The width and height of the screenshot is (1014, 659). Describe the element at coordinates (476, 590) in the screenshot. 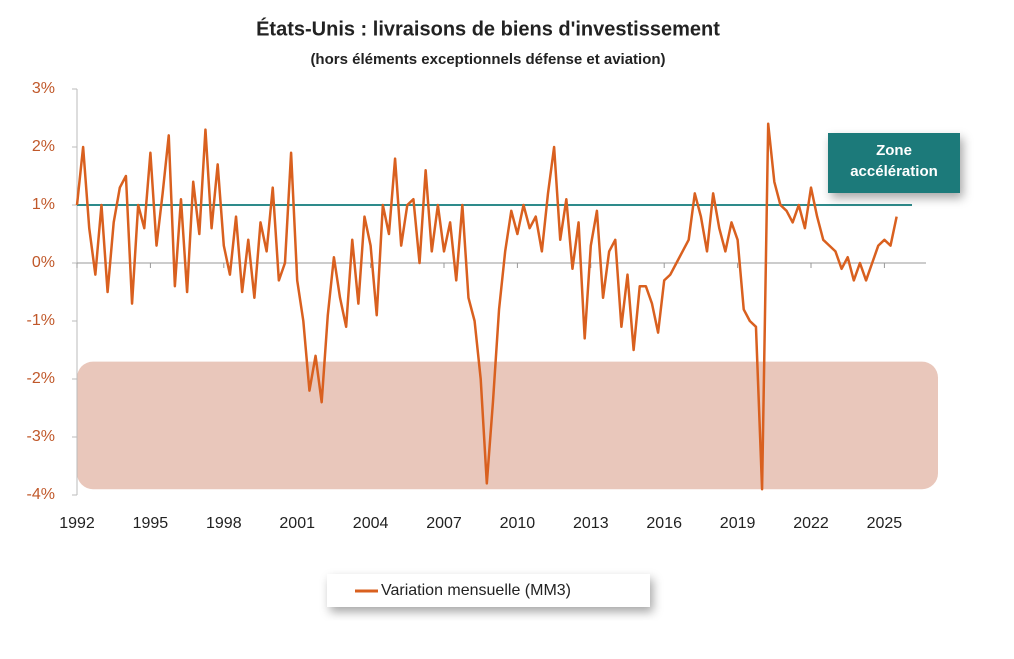

I see `legend-label: Variation mensuelle (MM3)` at that location.